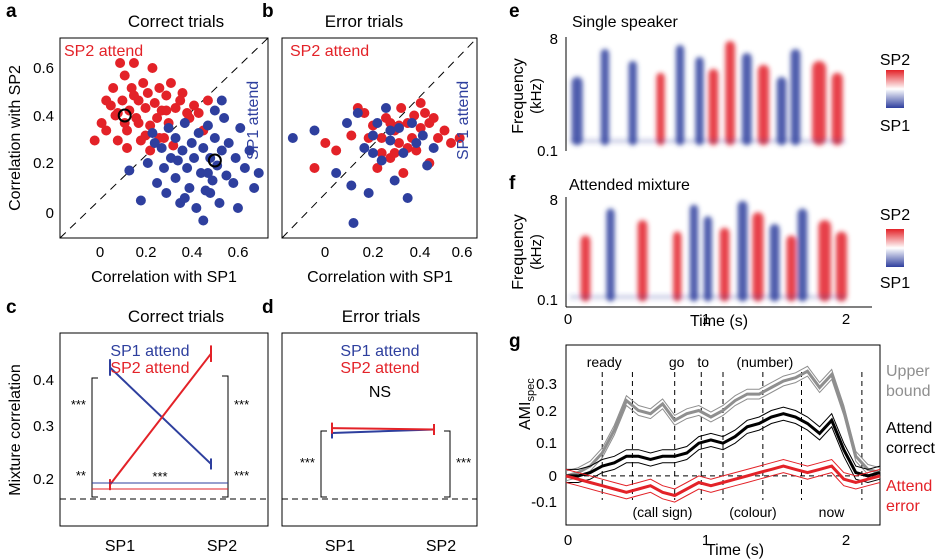  What do you see at coordinates (124, 115) in the screenshot?
I see `highlighted-point` at bounding box center [124, 115].